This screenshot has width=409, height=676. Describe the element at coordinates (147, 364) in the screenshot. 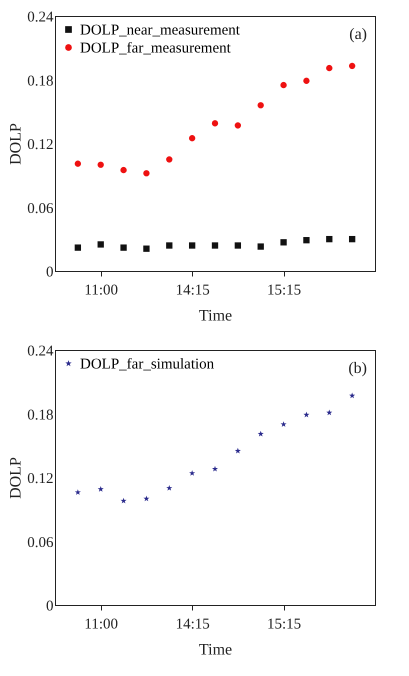

I see `legend-label: DOLP_far_simulation` at that location.